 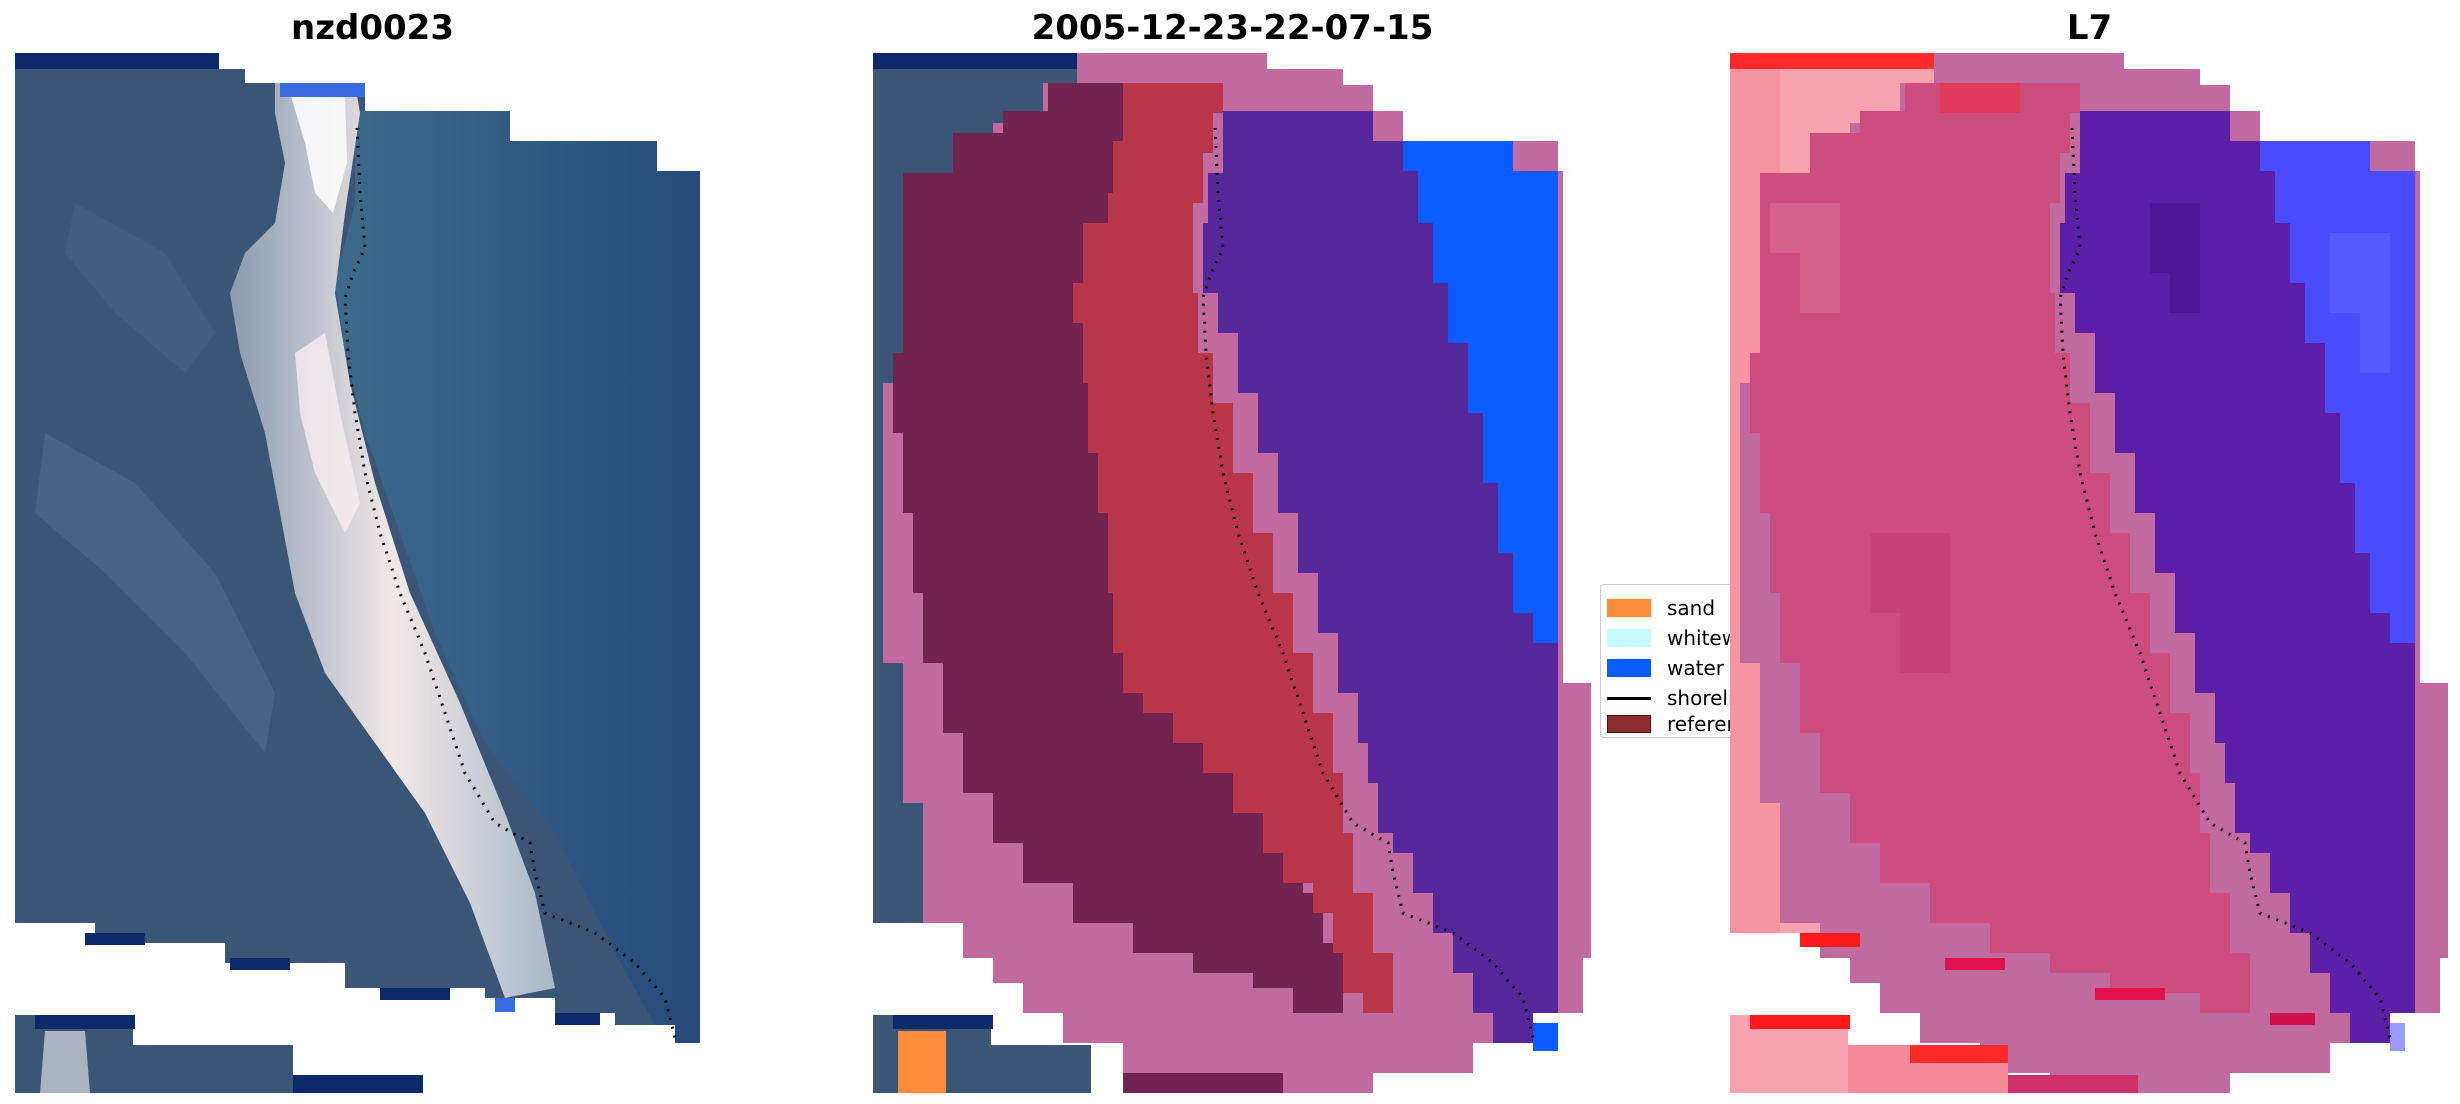 I want to click on shoreline-line-swatch, so click(x=1629, y=698).